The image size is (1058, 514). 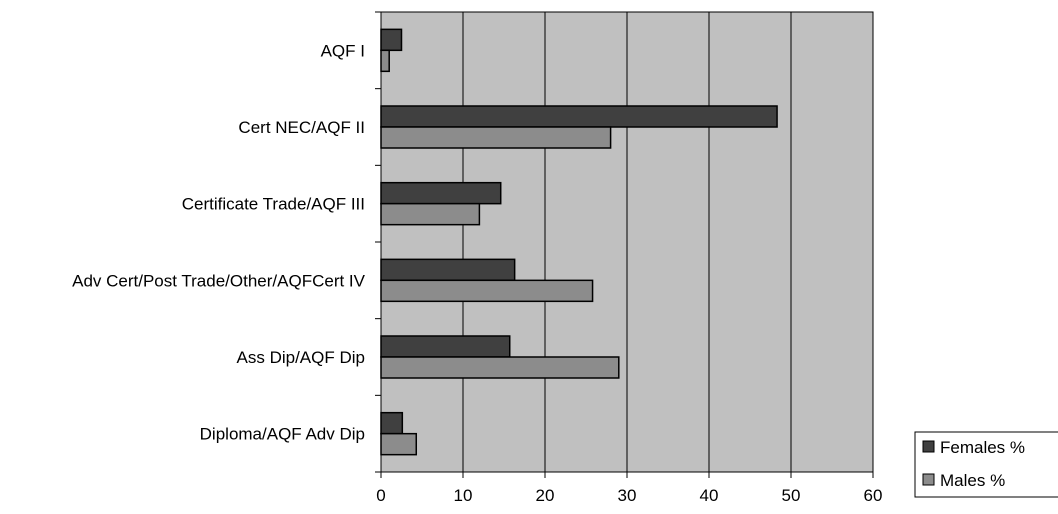 What do you see at coordinates (463, 495) in the screenshot?
I see `x-tick-label-10: 10` at bounding box center [463, 495].